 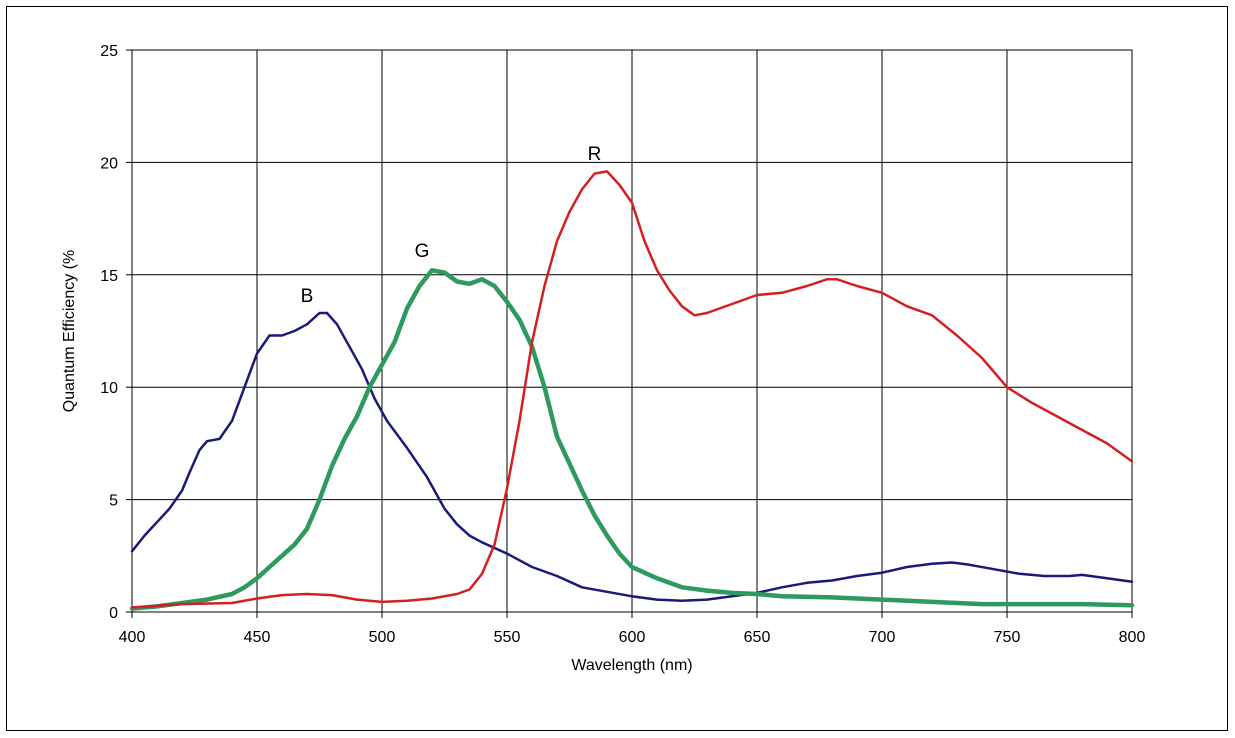 I want to click on x-tick-label: 600, so click(x=632, y=637).